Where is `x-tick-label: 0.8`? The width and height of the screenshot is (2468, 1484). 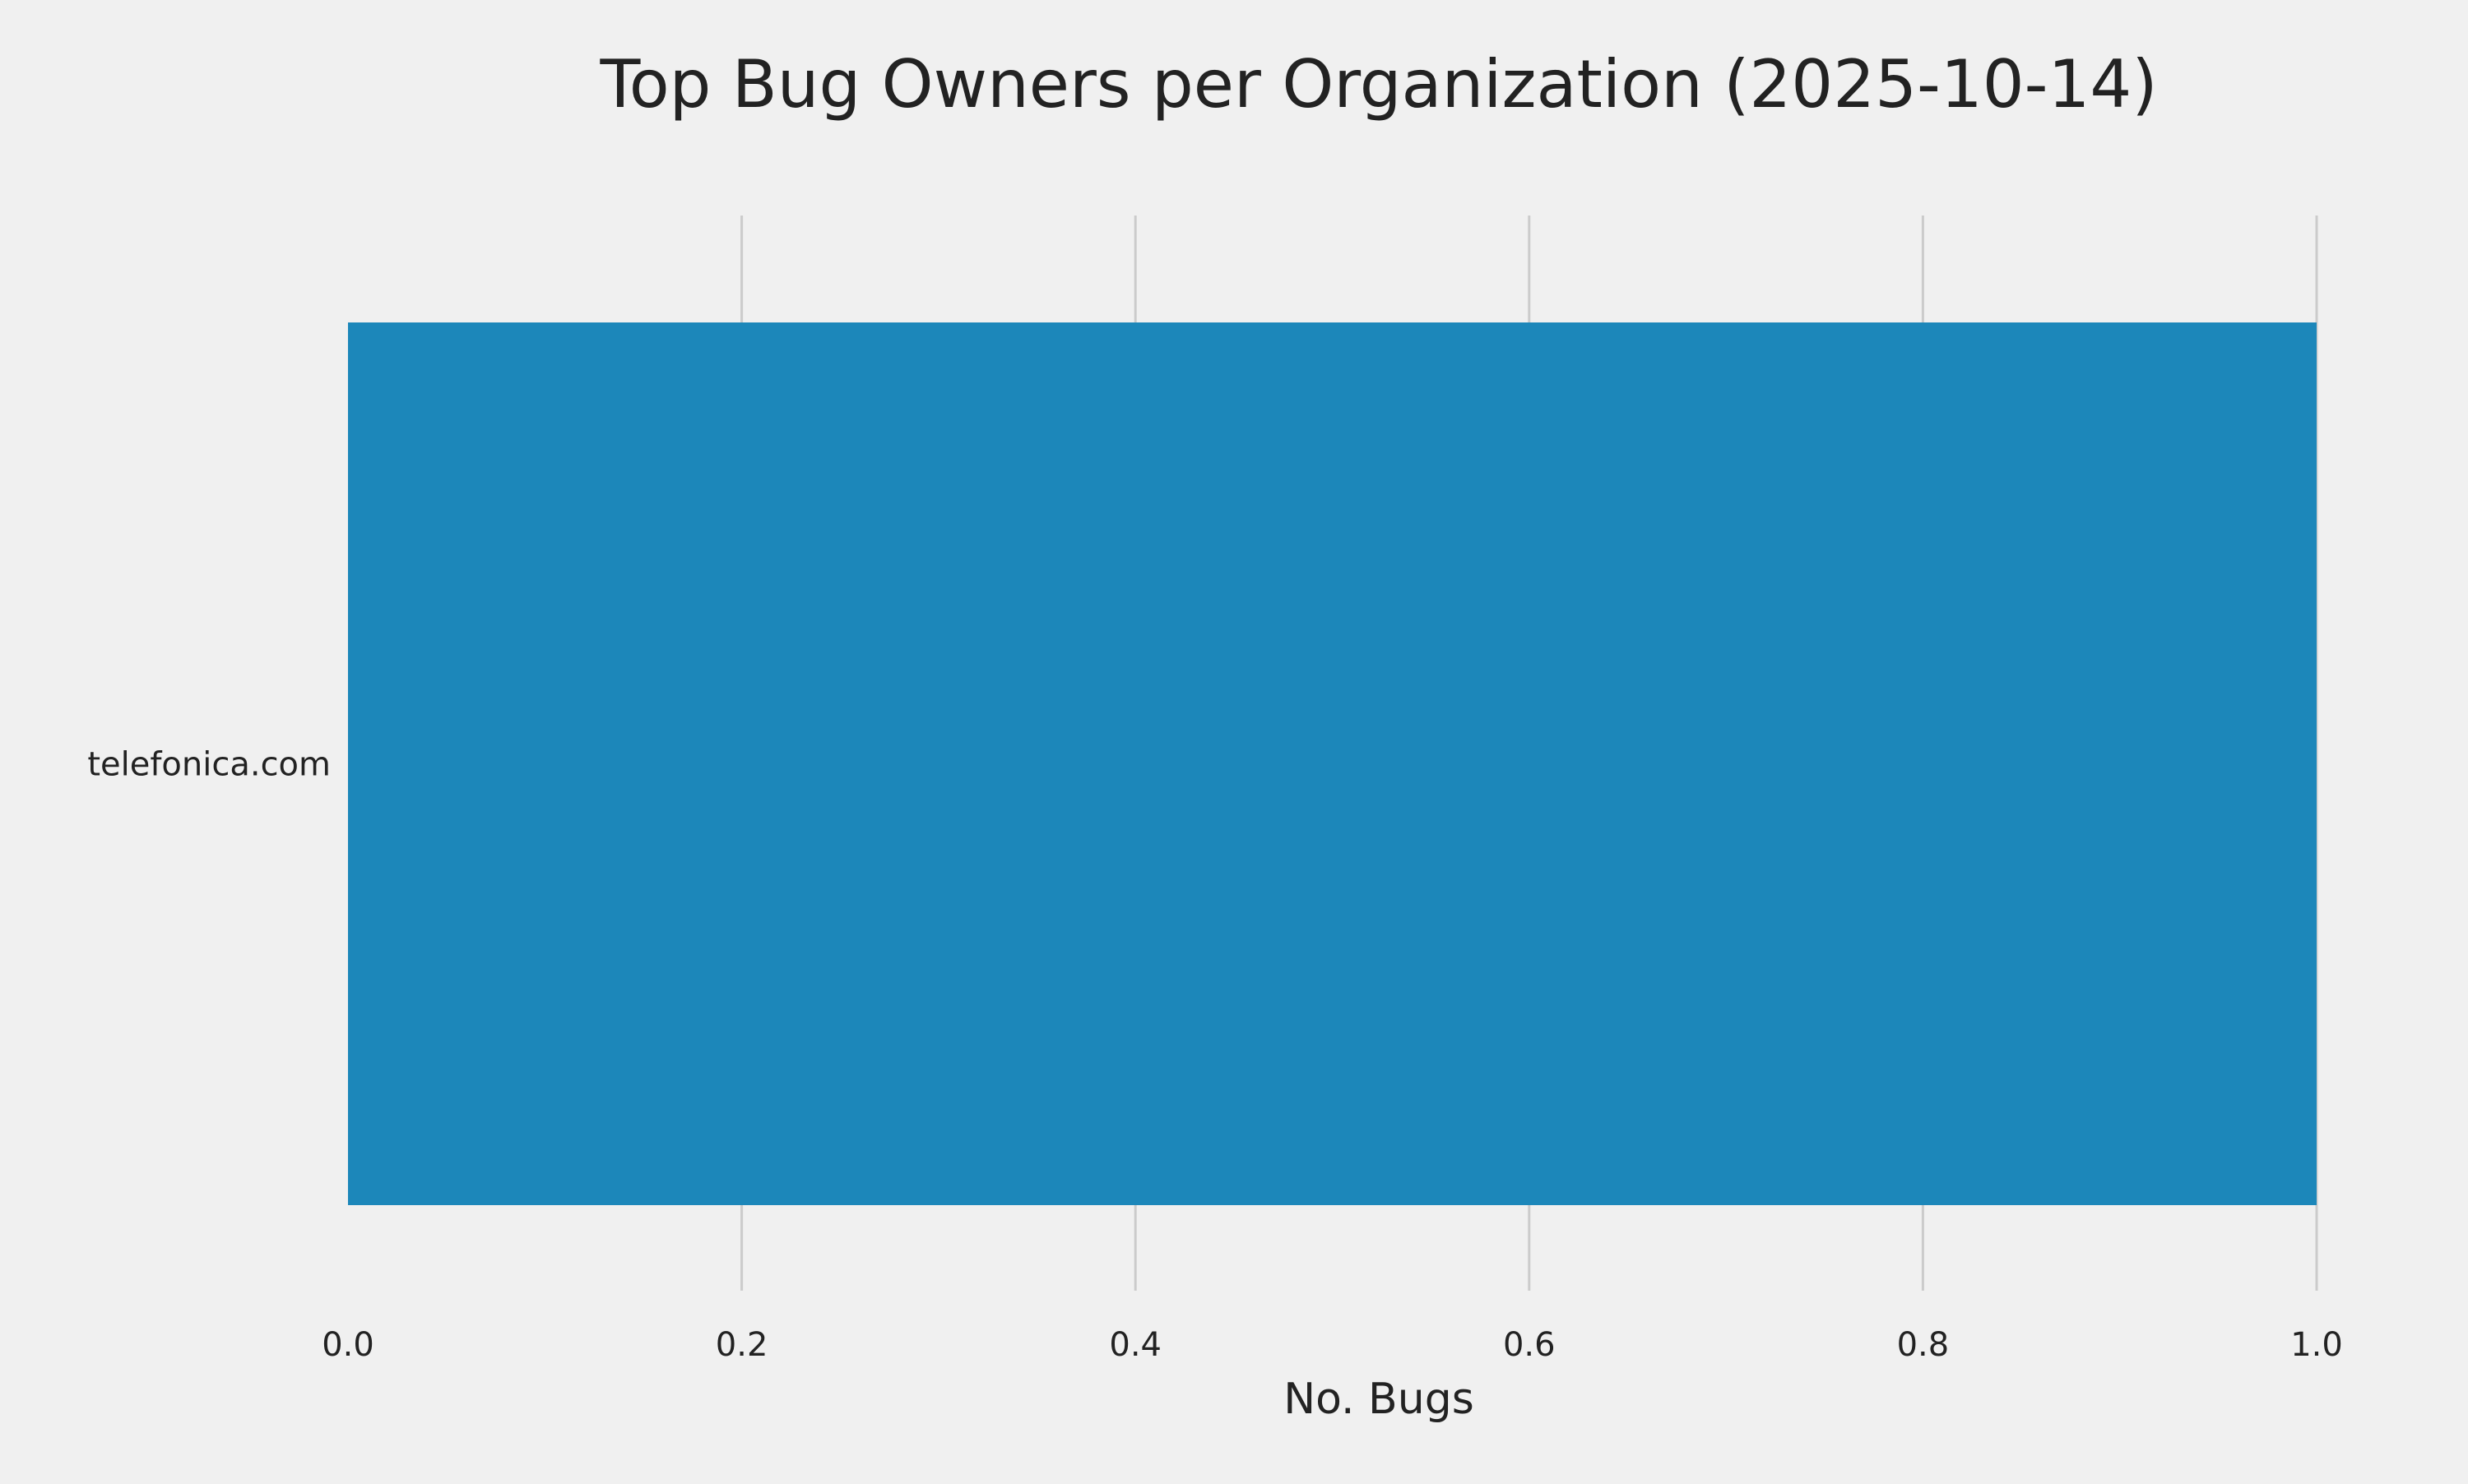 x-tick-label: 0.8 is located at coordinates (1923, 1345).